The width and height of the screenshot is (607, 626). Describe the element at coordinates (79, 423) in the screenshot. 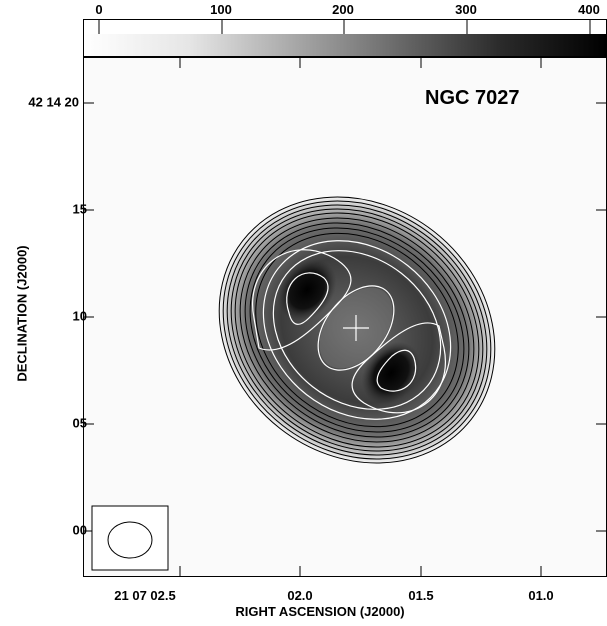

I see `y-tick-label: 05` at that location.